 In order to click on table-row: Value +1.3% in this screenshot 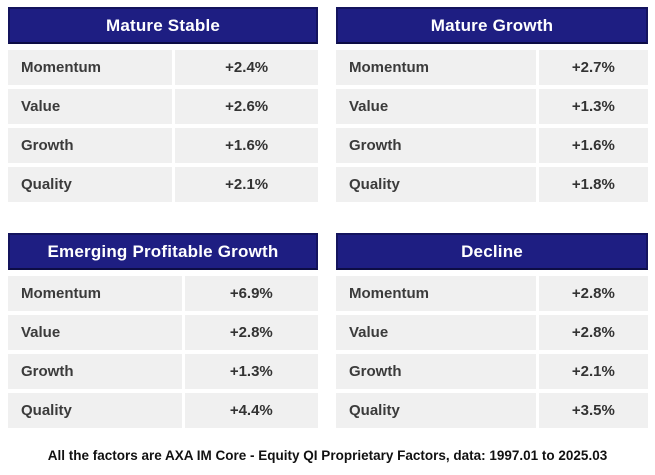, I will do `click(492, 106)`.